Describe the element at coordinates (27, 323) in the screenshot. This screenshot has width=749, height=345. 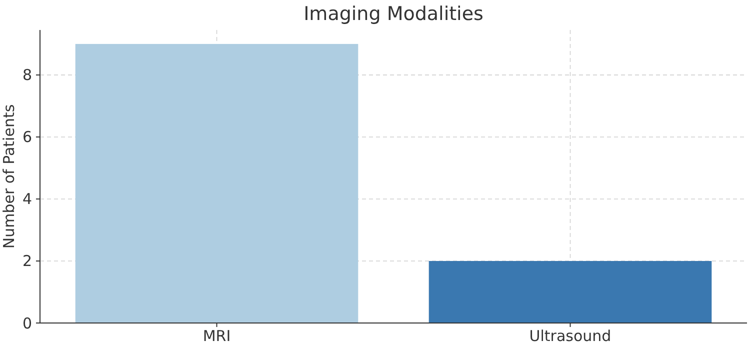
I see `y-tick-label: 0` at that location.